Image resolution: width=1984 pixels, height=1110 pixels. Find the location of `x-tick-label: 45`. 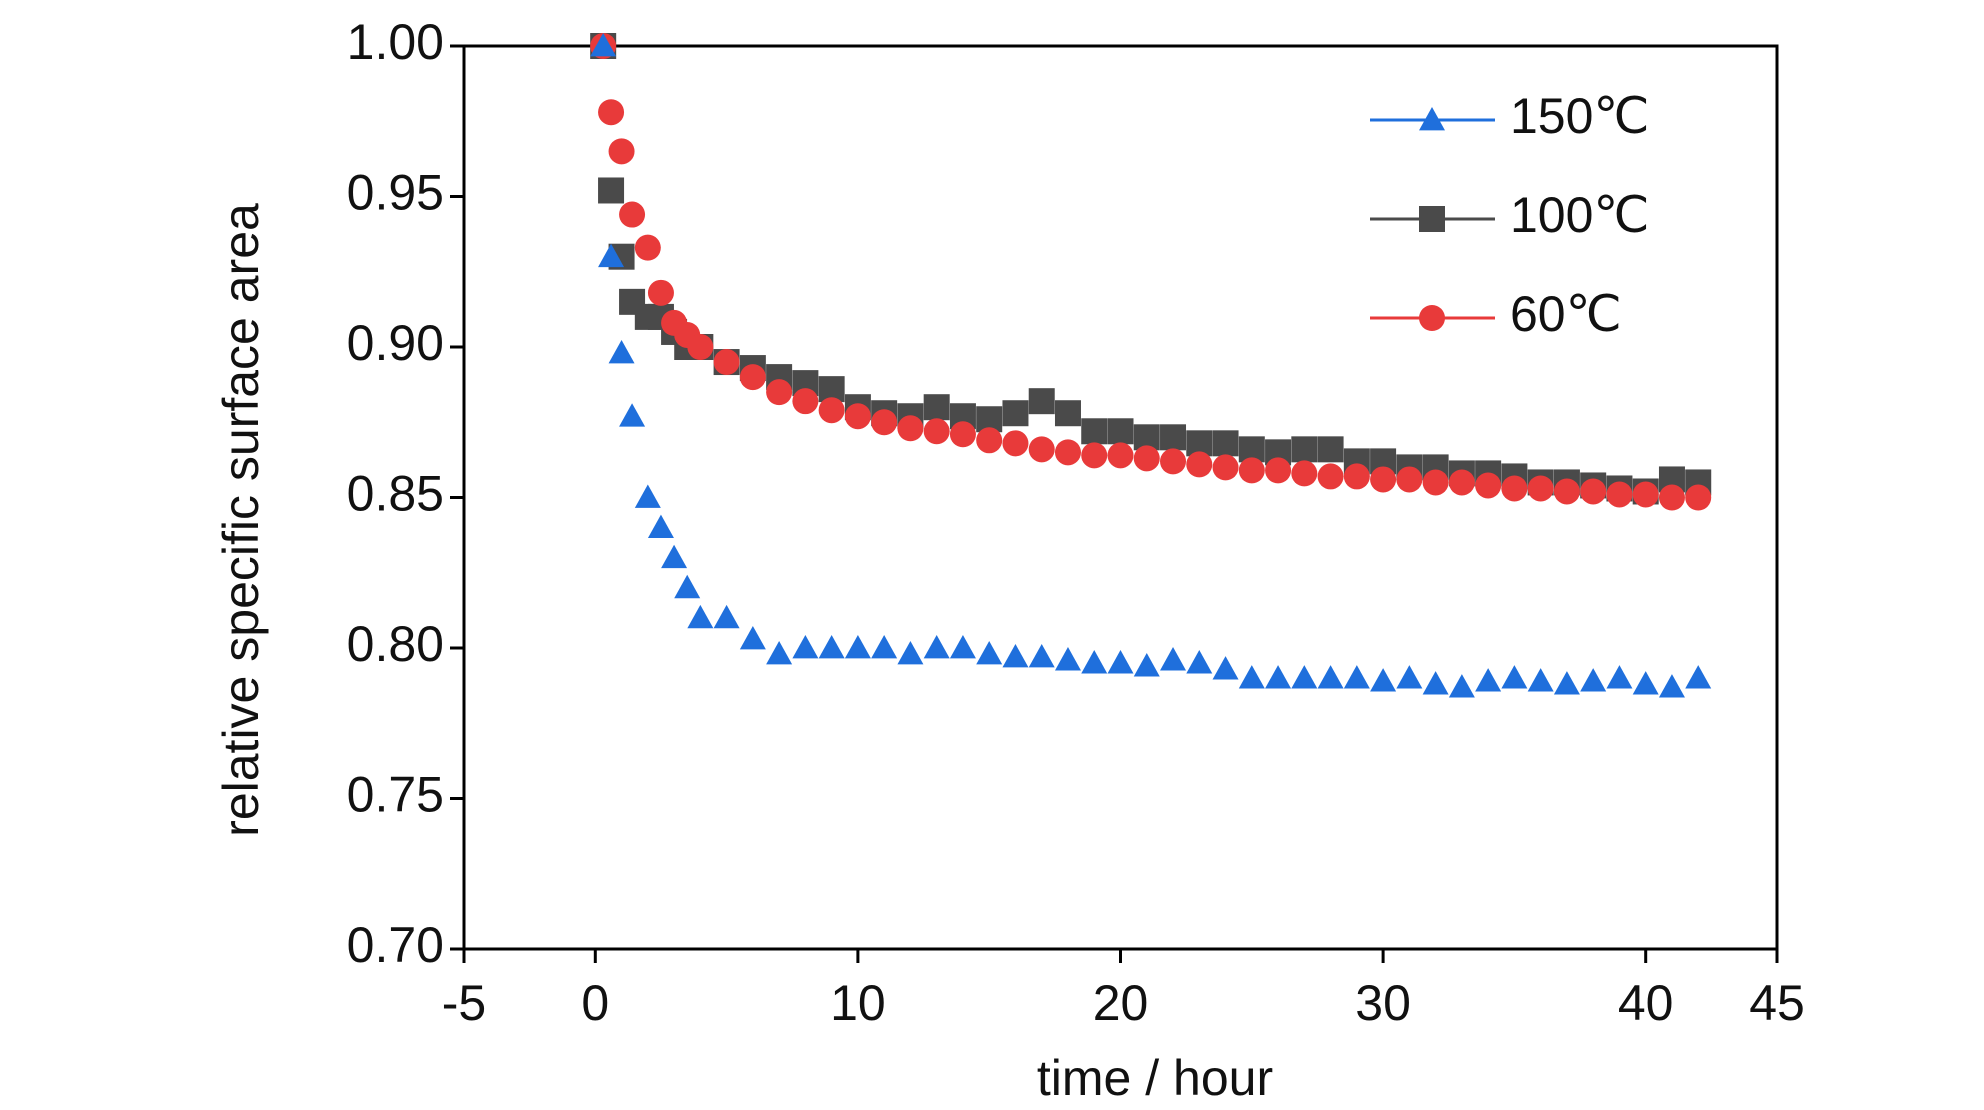

x-tick-label: 45 is located at coordinates (1777, 1003).